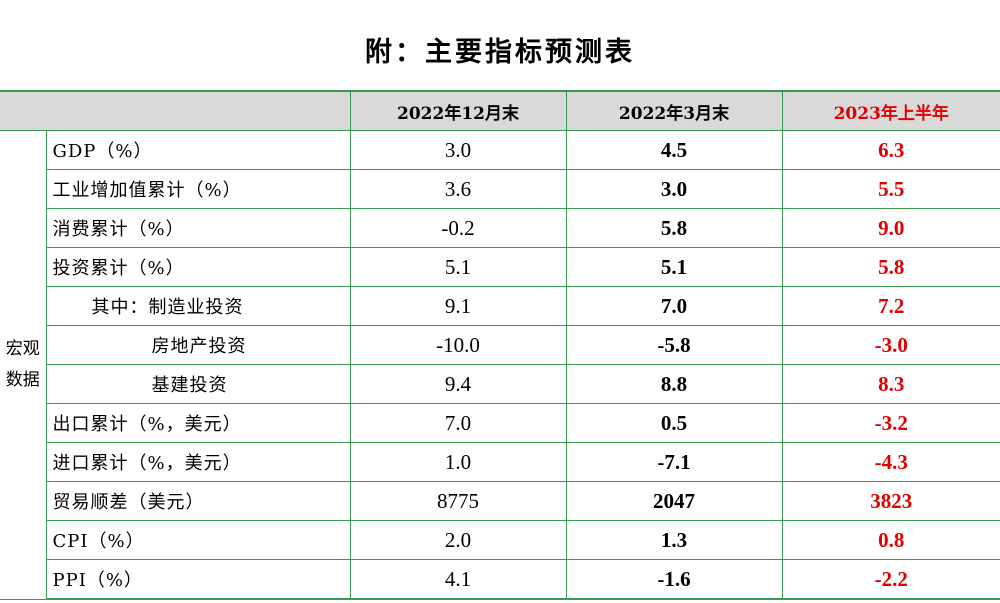  I want to click on value-2022-mar: 3.0, so click(673, 189).